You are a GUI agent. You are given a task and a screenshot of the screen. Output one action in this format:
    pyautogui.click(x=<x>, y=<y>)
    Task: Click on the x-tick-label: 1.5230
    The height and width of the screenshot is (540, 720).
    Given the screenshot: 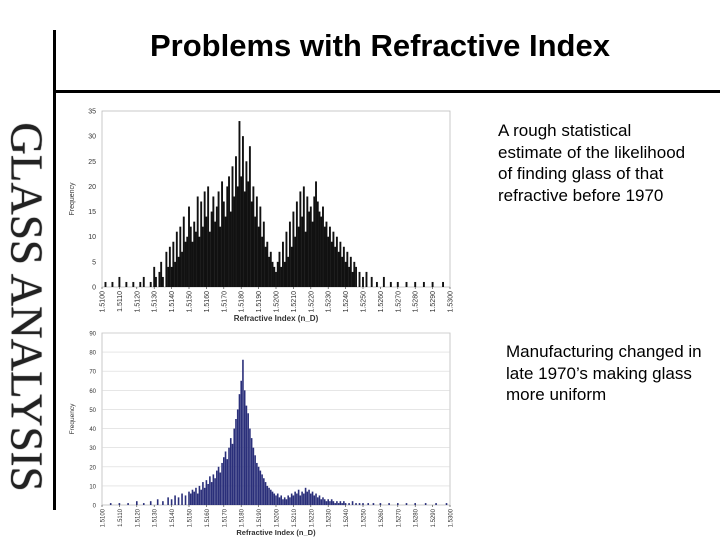 What is the action you would take?
    pyautogui.click(x=329, y=302)
    